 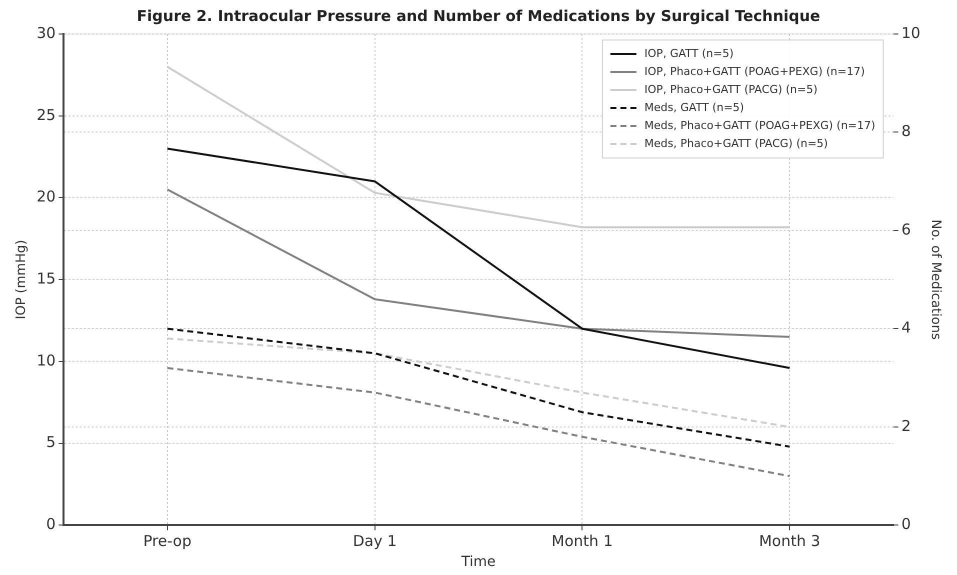 I want to click on x-tick-label: Month 1, so click(x=582, y=541).